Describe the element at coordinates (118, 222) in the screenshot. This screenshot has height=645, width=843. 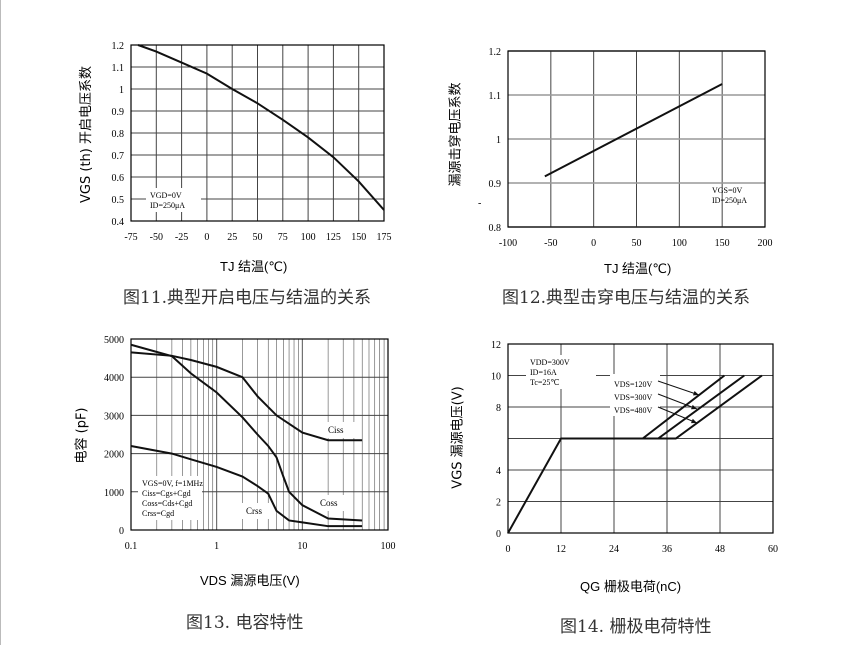
I see `y-tick-label: 0.4` at that location.